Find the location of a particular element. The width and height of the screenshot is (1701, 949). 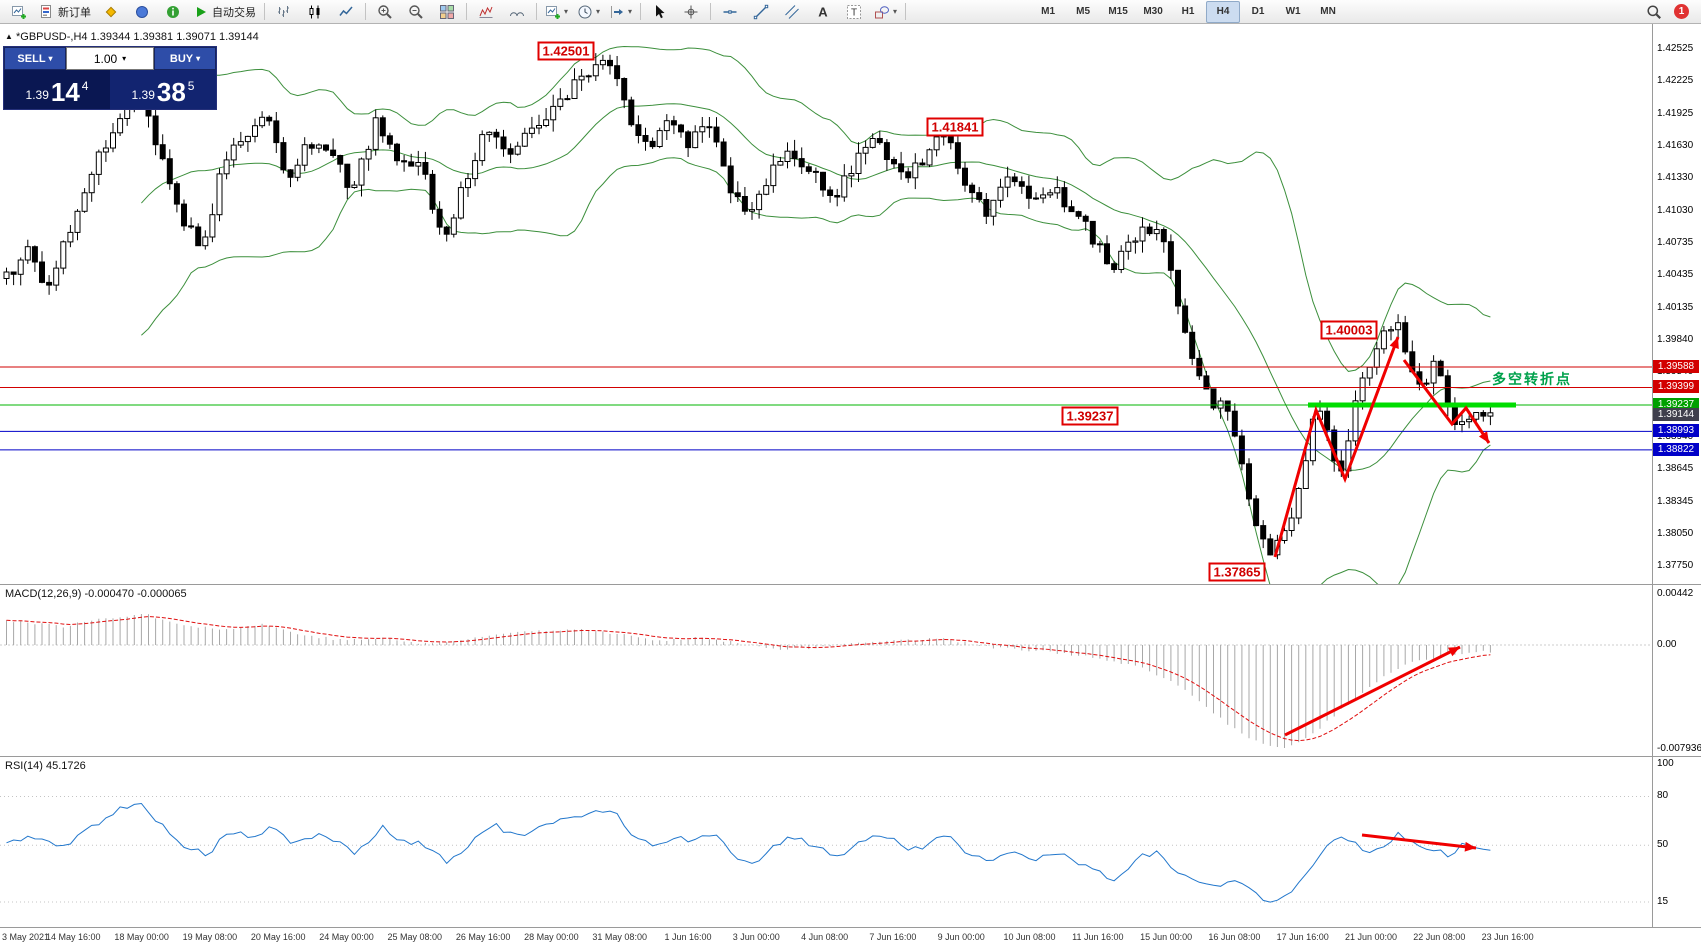

candle-chart-button is located at coordinates (315, 12).